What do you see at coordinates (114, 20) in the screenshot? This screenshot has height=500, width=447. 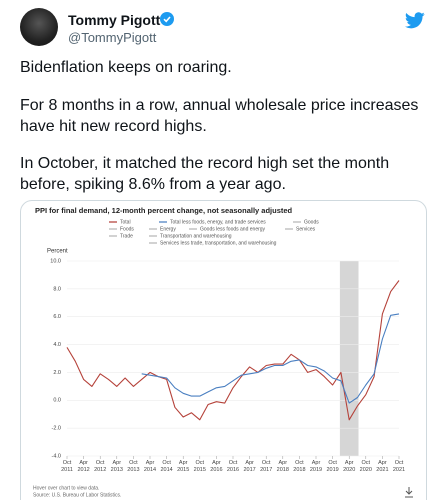 I see `author-name: Tommy Pigott` at bounding box center [114, 20].